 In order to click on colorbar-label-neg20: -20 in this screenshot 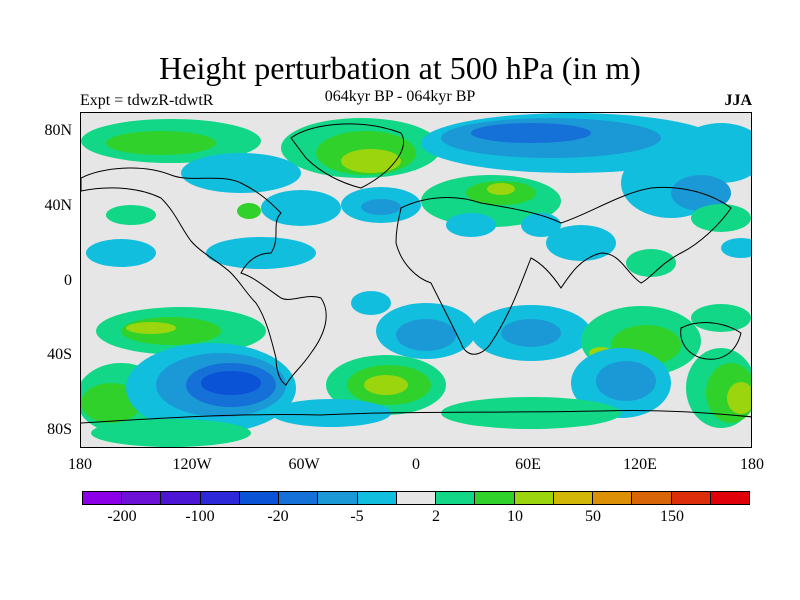, I will do `click(278, 516)`.